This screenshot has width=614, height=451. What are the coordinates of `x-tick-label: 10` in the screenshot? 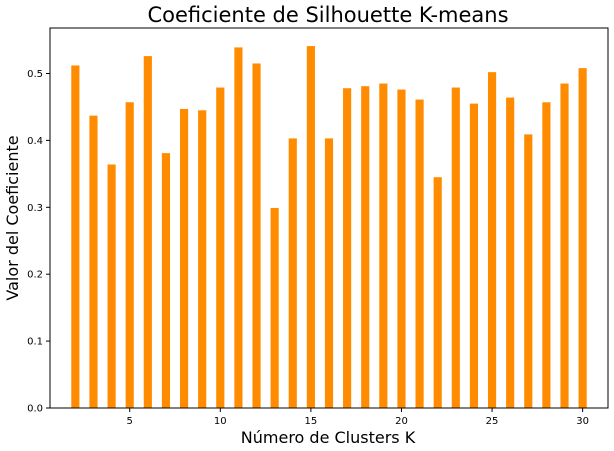 It's located at (220, 421).